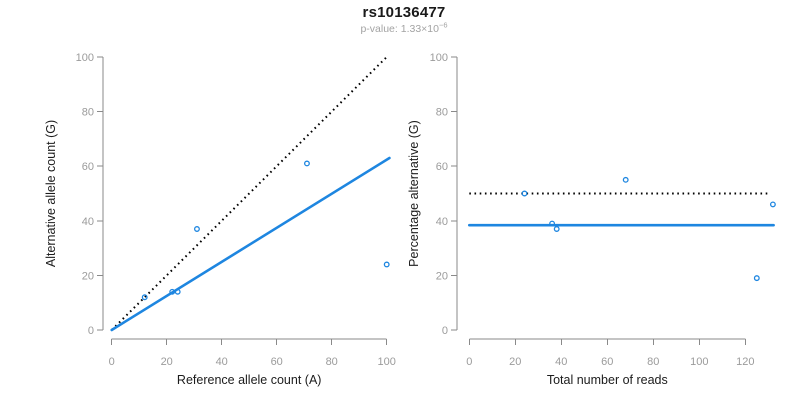  Describe the element at coordinates (745, 362) in the screenshot. I see `x-tick-label: 120` at that location.